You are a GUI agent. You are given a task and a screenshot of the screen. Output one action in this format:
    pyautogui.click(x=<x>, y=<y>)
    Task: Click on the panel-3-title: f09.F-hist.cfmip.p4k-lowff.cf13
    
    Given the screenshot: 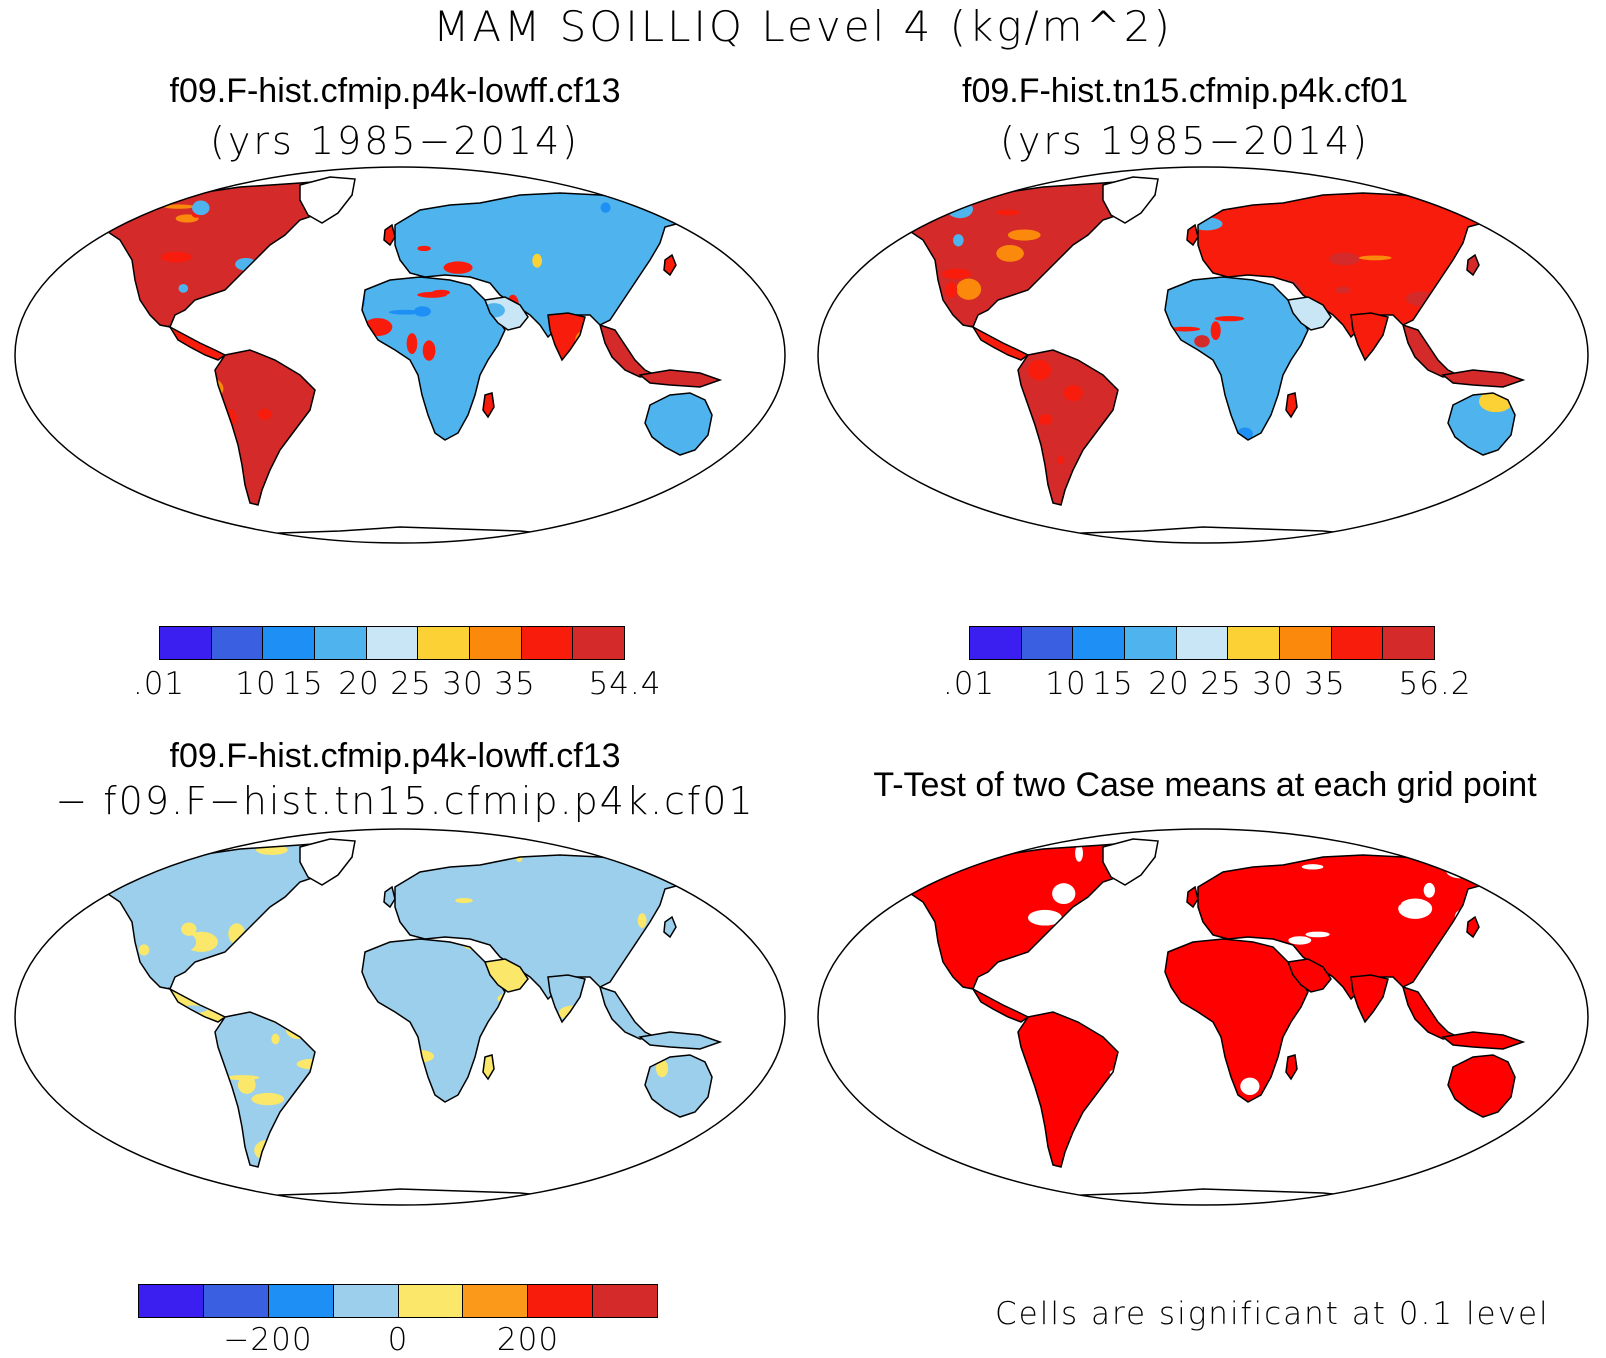 What is the action you would take?
    pyautogui.click(x=395, y=756)
    